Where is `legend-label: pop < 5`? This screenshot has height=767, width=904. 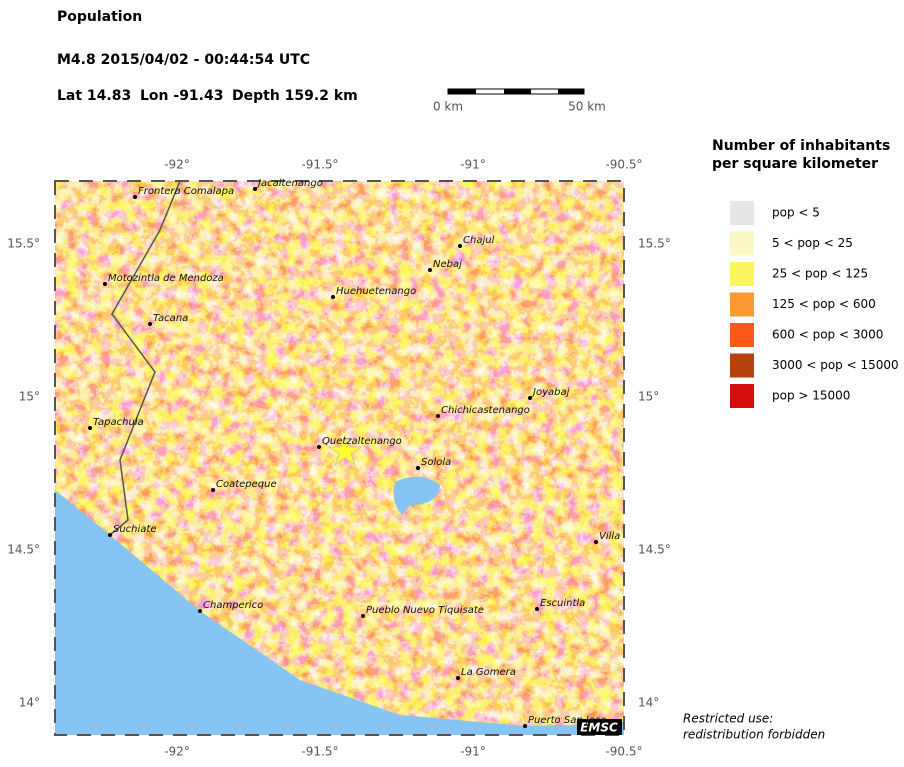
legend-label: pop < 5 is located at coordinates (796, 213).